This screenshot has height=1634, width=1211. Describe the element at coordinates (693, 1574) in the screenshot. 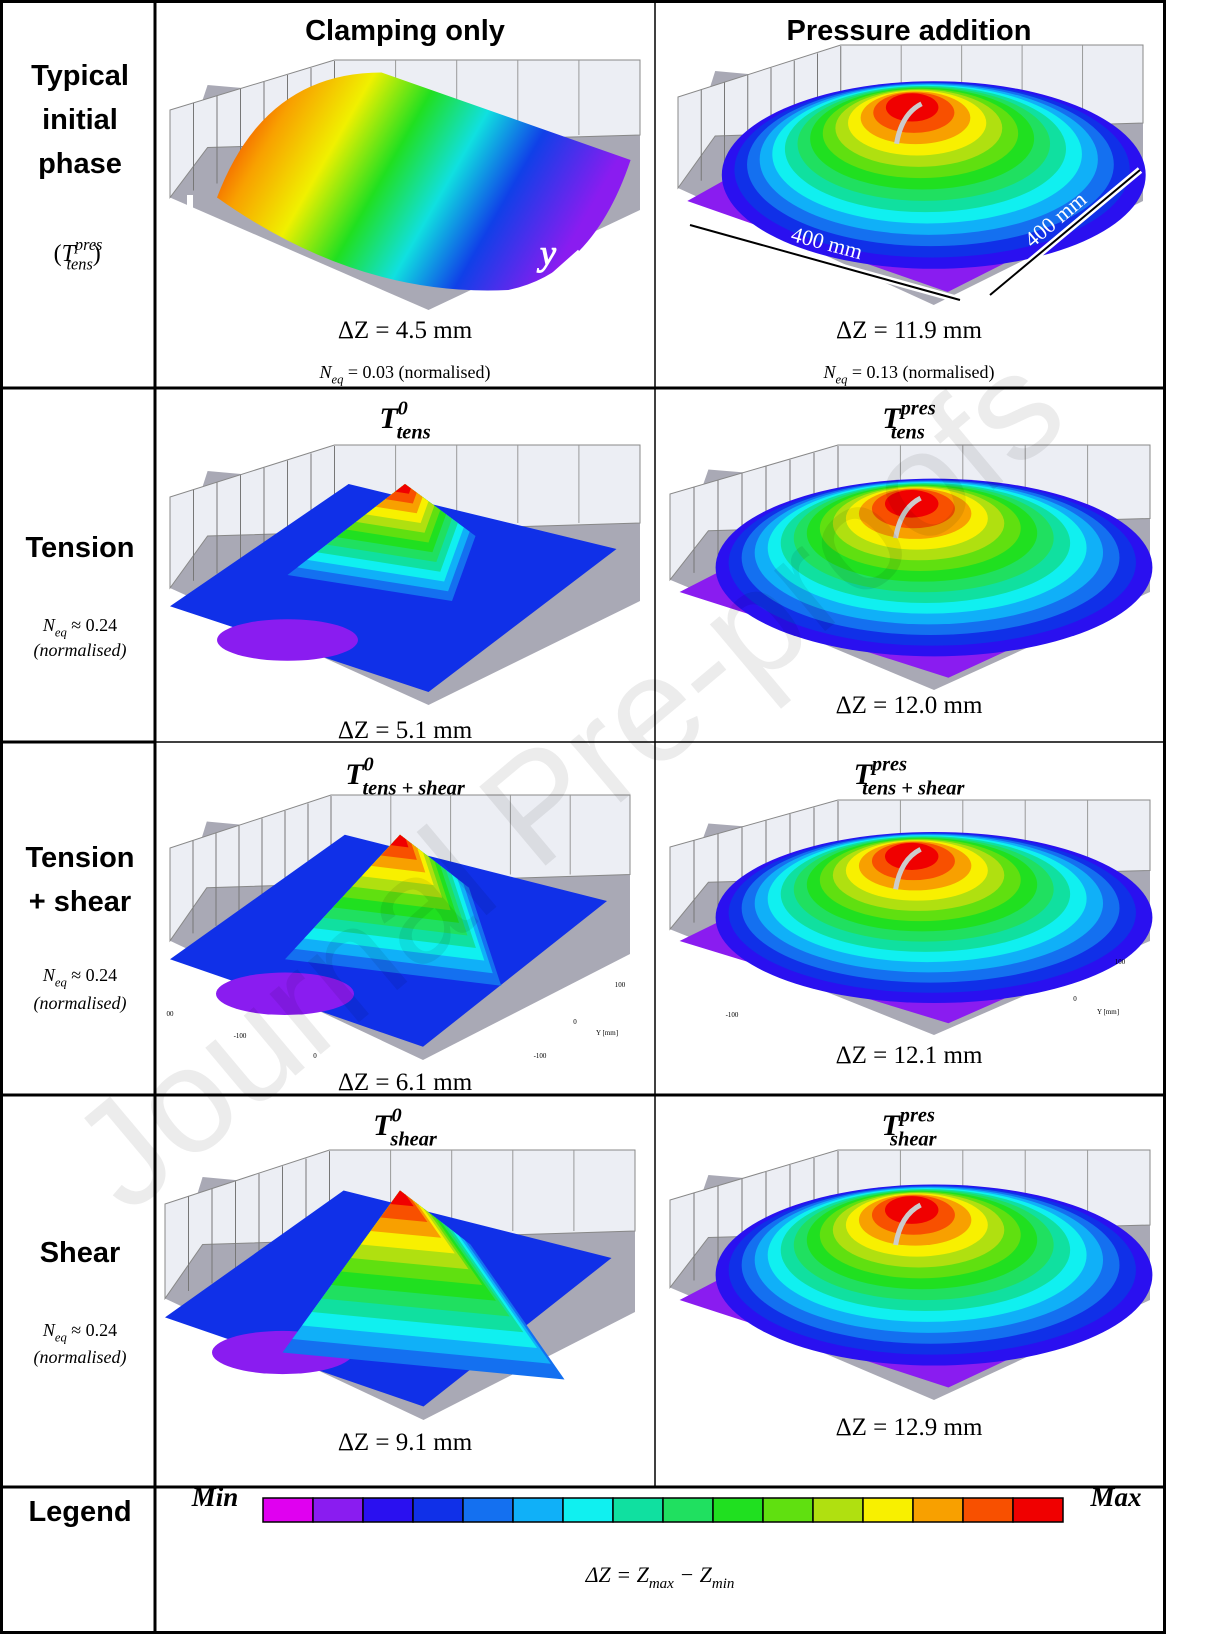

I see `formula-text: − Z` at that location.